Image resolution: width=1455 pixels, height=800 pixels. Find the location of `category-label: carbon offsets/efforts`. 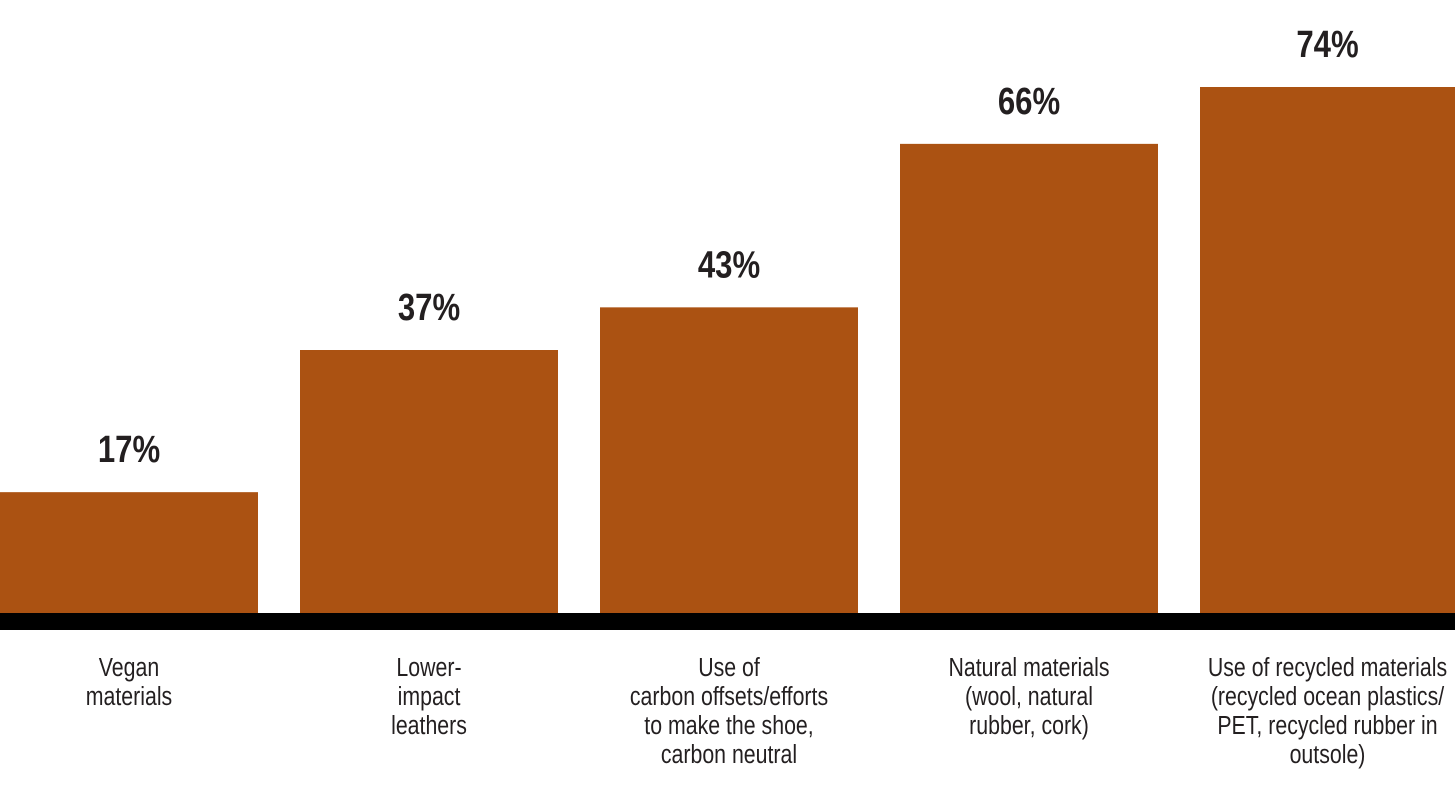

category-label: carbon offsets/efforts is located at coordinates (729, 697).